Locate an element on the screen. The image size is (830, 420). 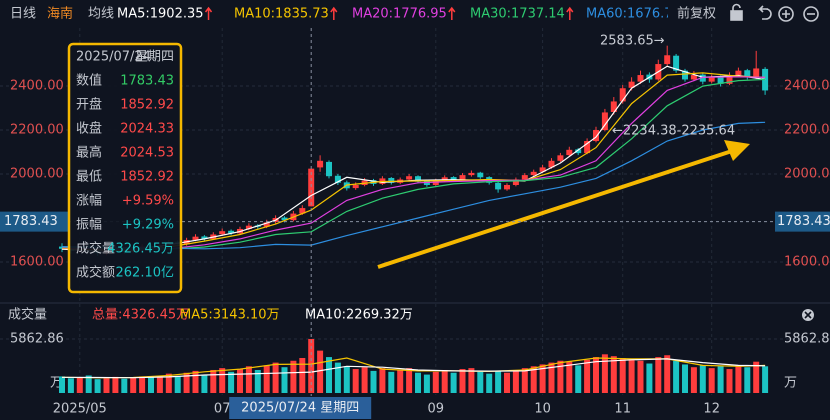
adjust: 前复权 is located at coordinates (696, 14).